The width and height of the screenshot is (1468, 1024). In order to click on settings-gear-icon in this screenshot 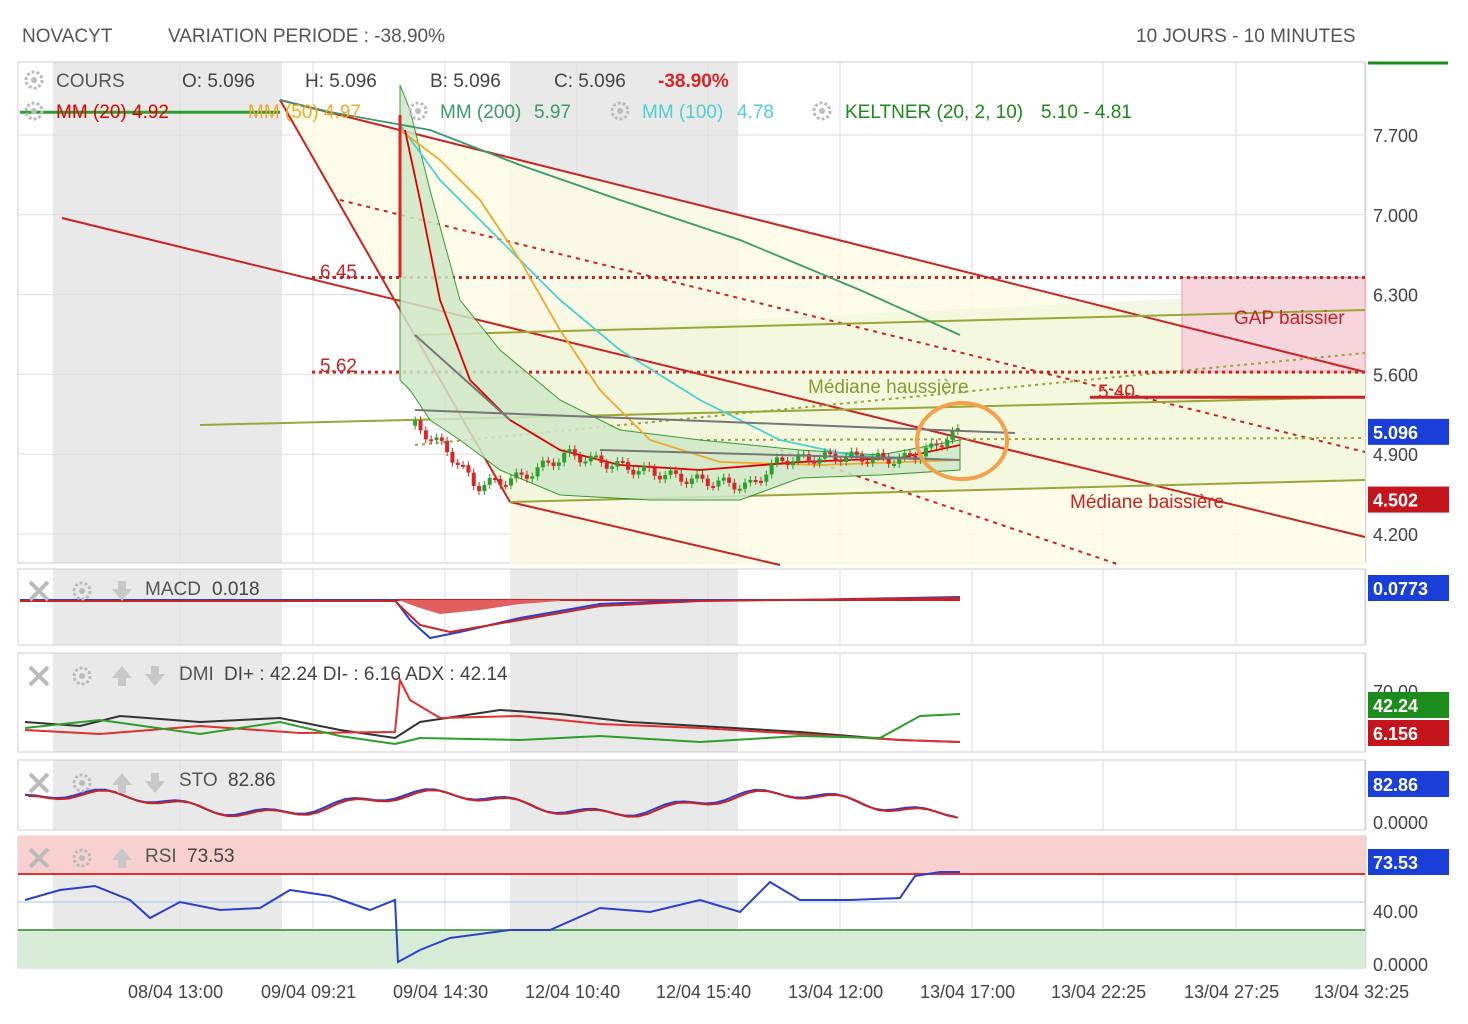, I will do `click(34, 80)`.